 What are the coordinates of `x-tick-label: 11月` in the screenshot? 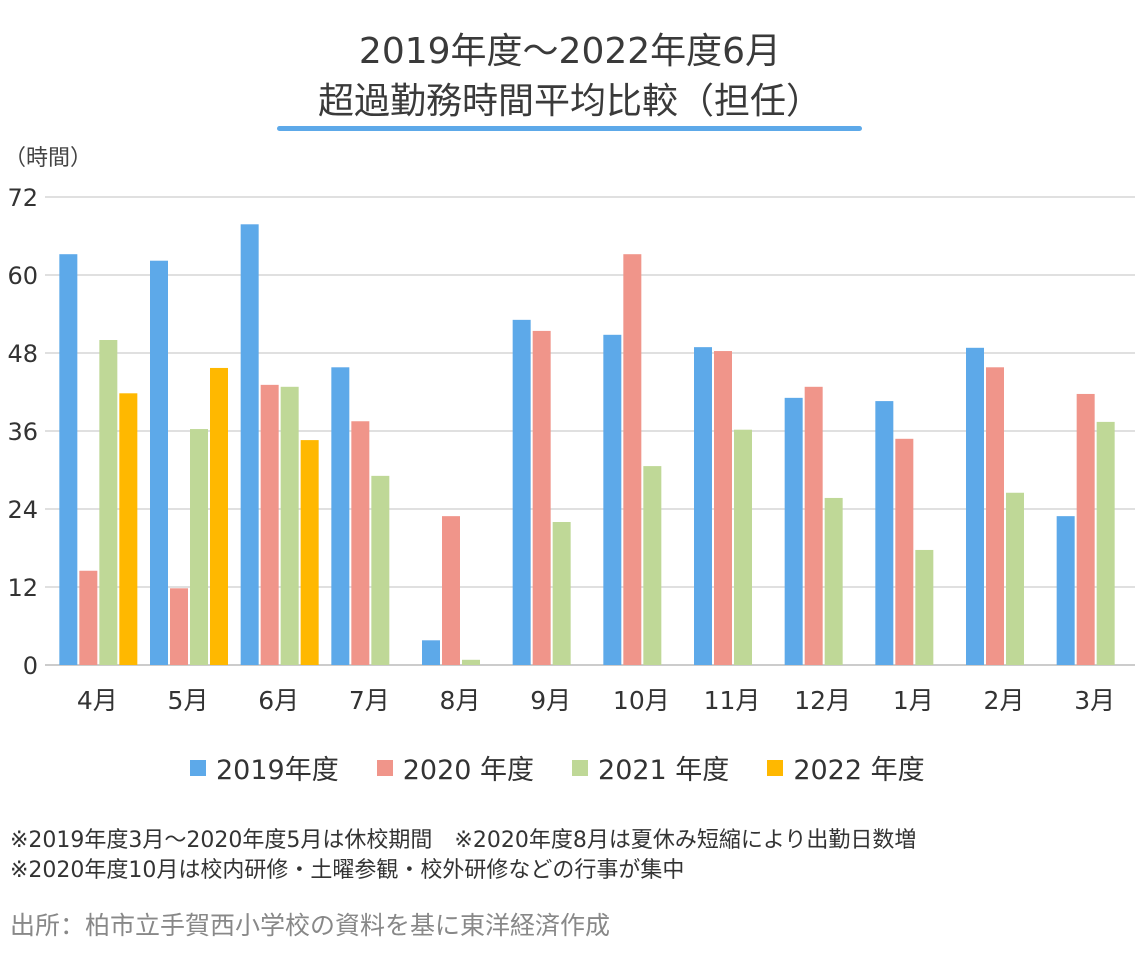 It's located at (732, 700).